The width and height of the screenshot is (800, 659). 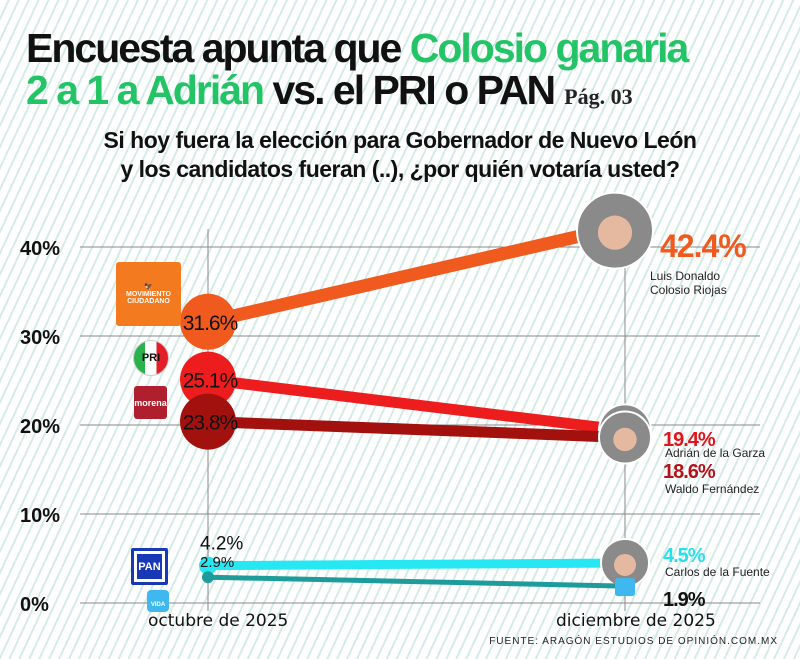 What do you see at coordinates (416, 581) in the screenshot?
I see `series-line-vida` at bounding box center [416, 581].